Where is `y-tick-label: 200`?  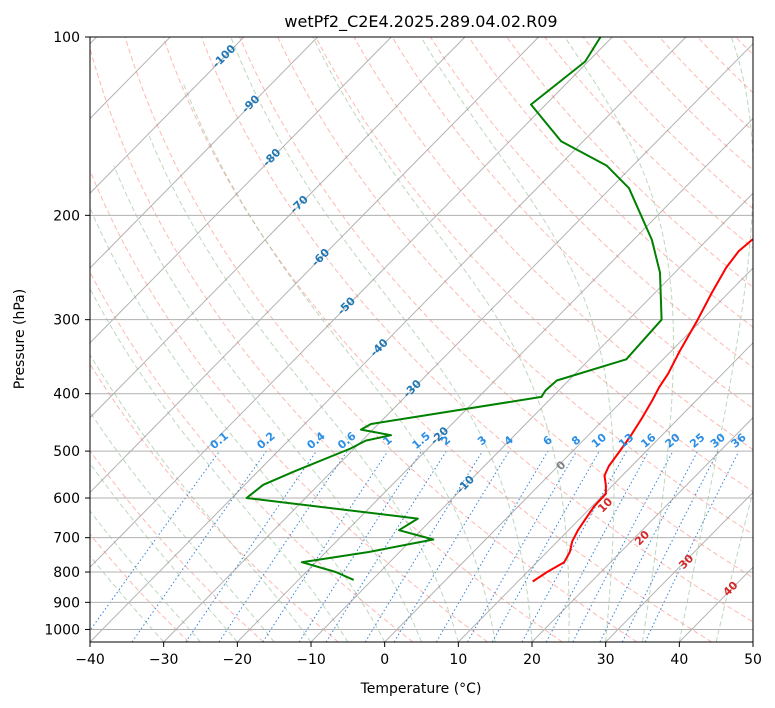
y-tick-label: 200 is located at coordinates (66, 216).